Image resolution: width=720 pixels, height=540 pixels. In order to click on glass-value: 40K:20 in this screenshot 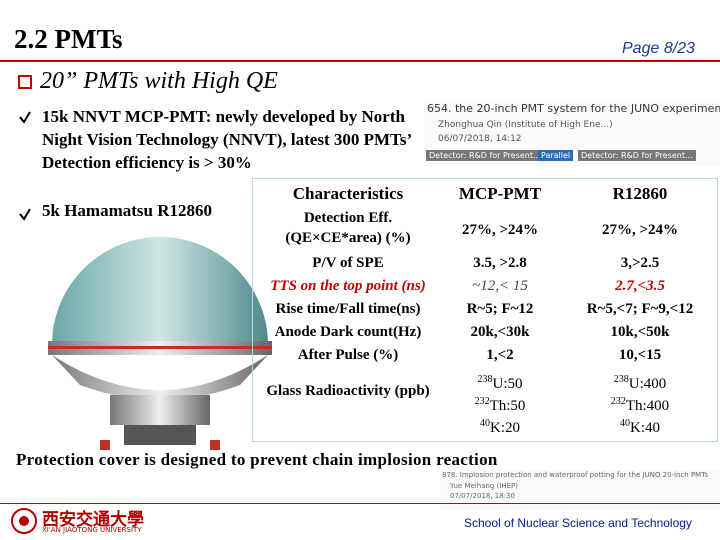, I will do `click(500, 426)`.